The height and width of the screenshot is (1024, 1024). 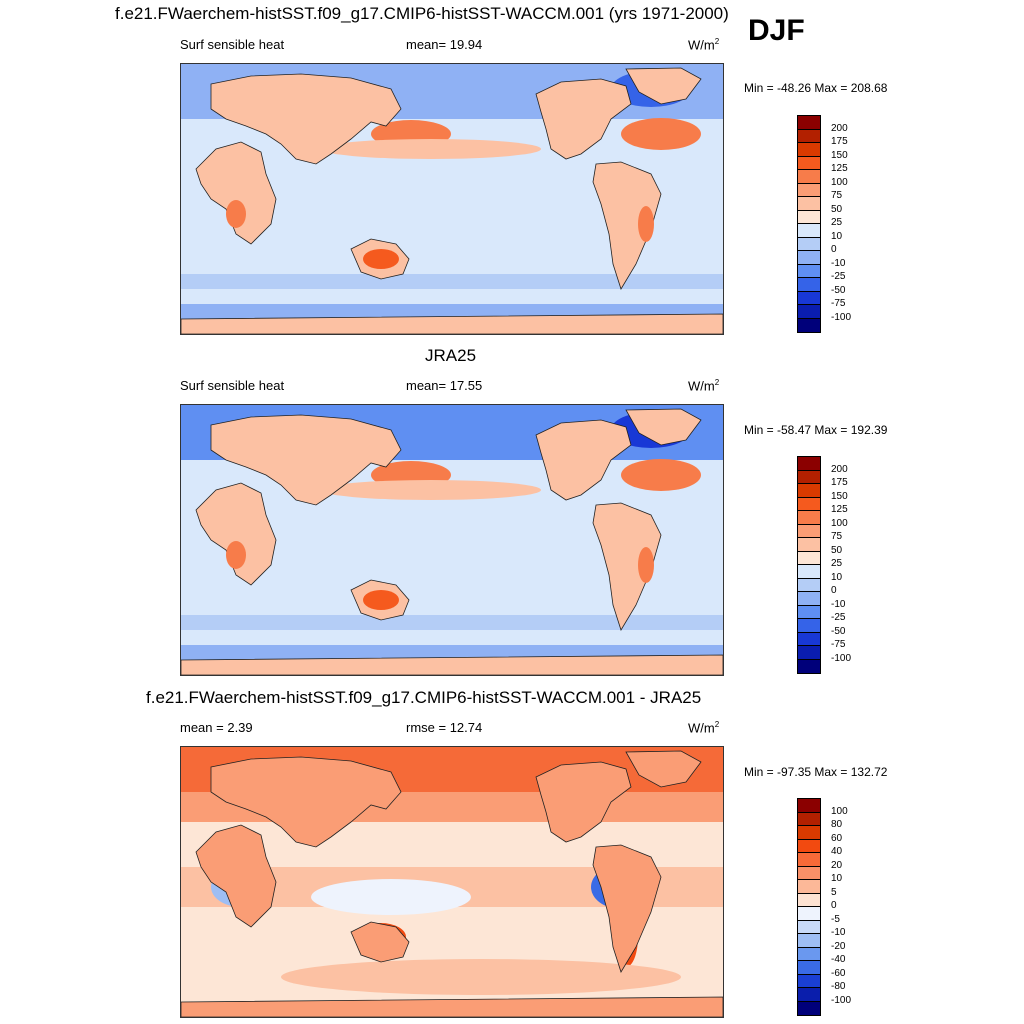 What do you see at coordinates (837, 865) in the screenshot?
I see `colorbar-tick-label: 20` at bounding box center [837, 865].